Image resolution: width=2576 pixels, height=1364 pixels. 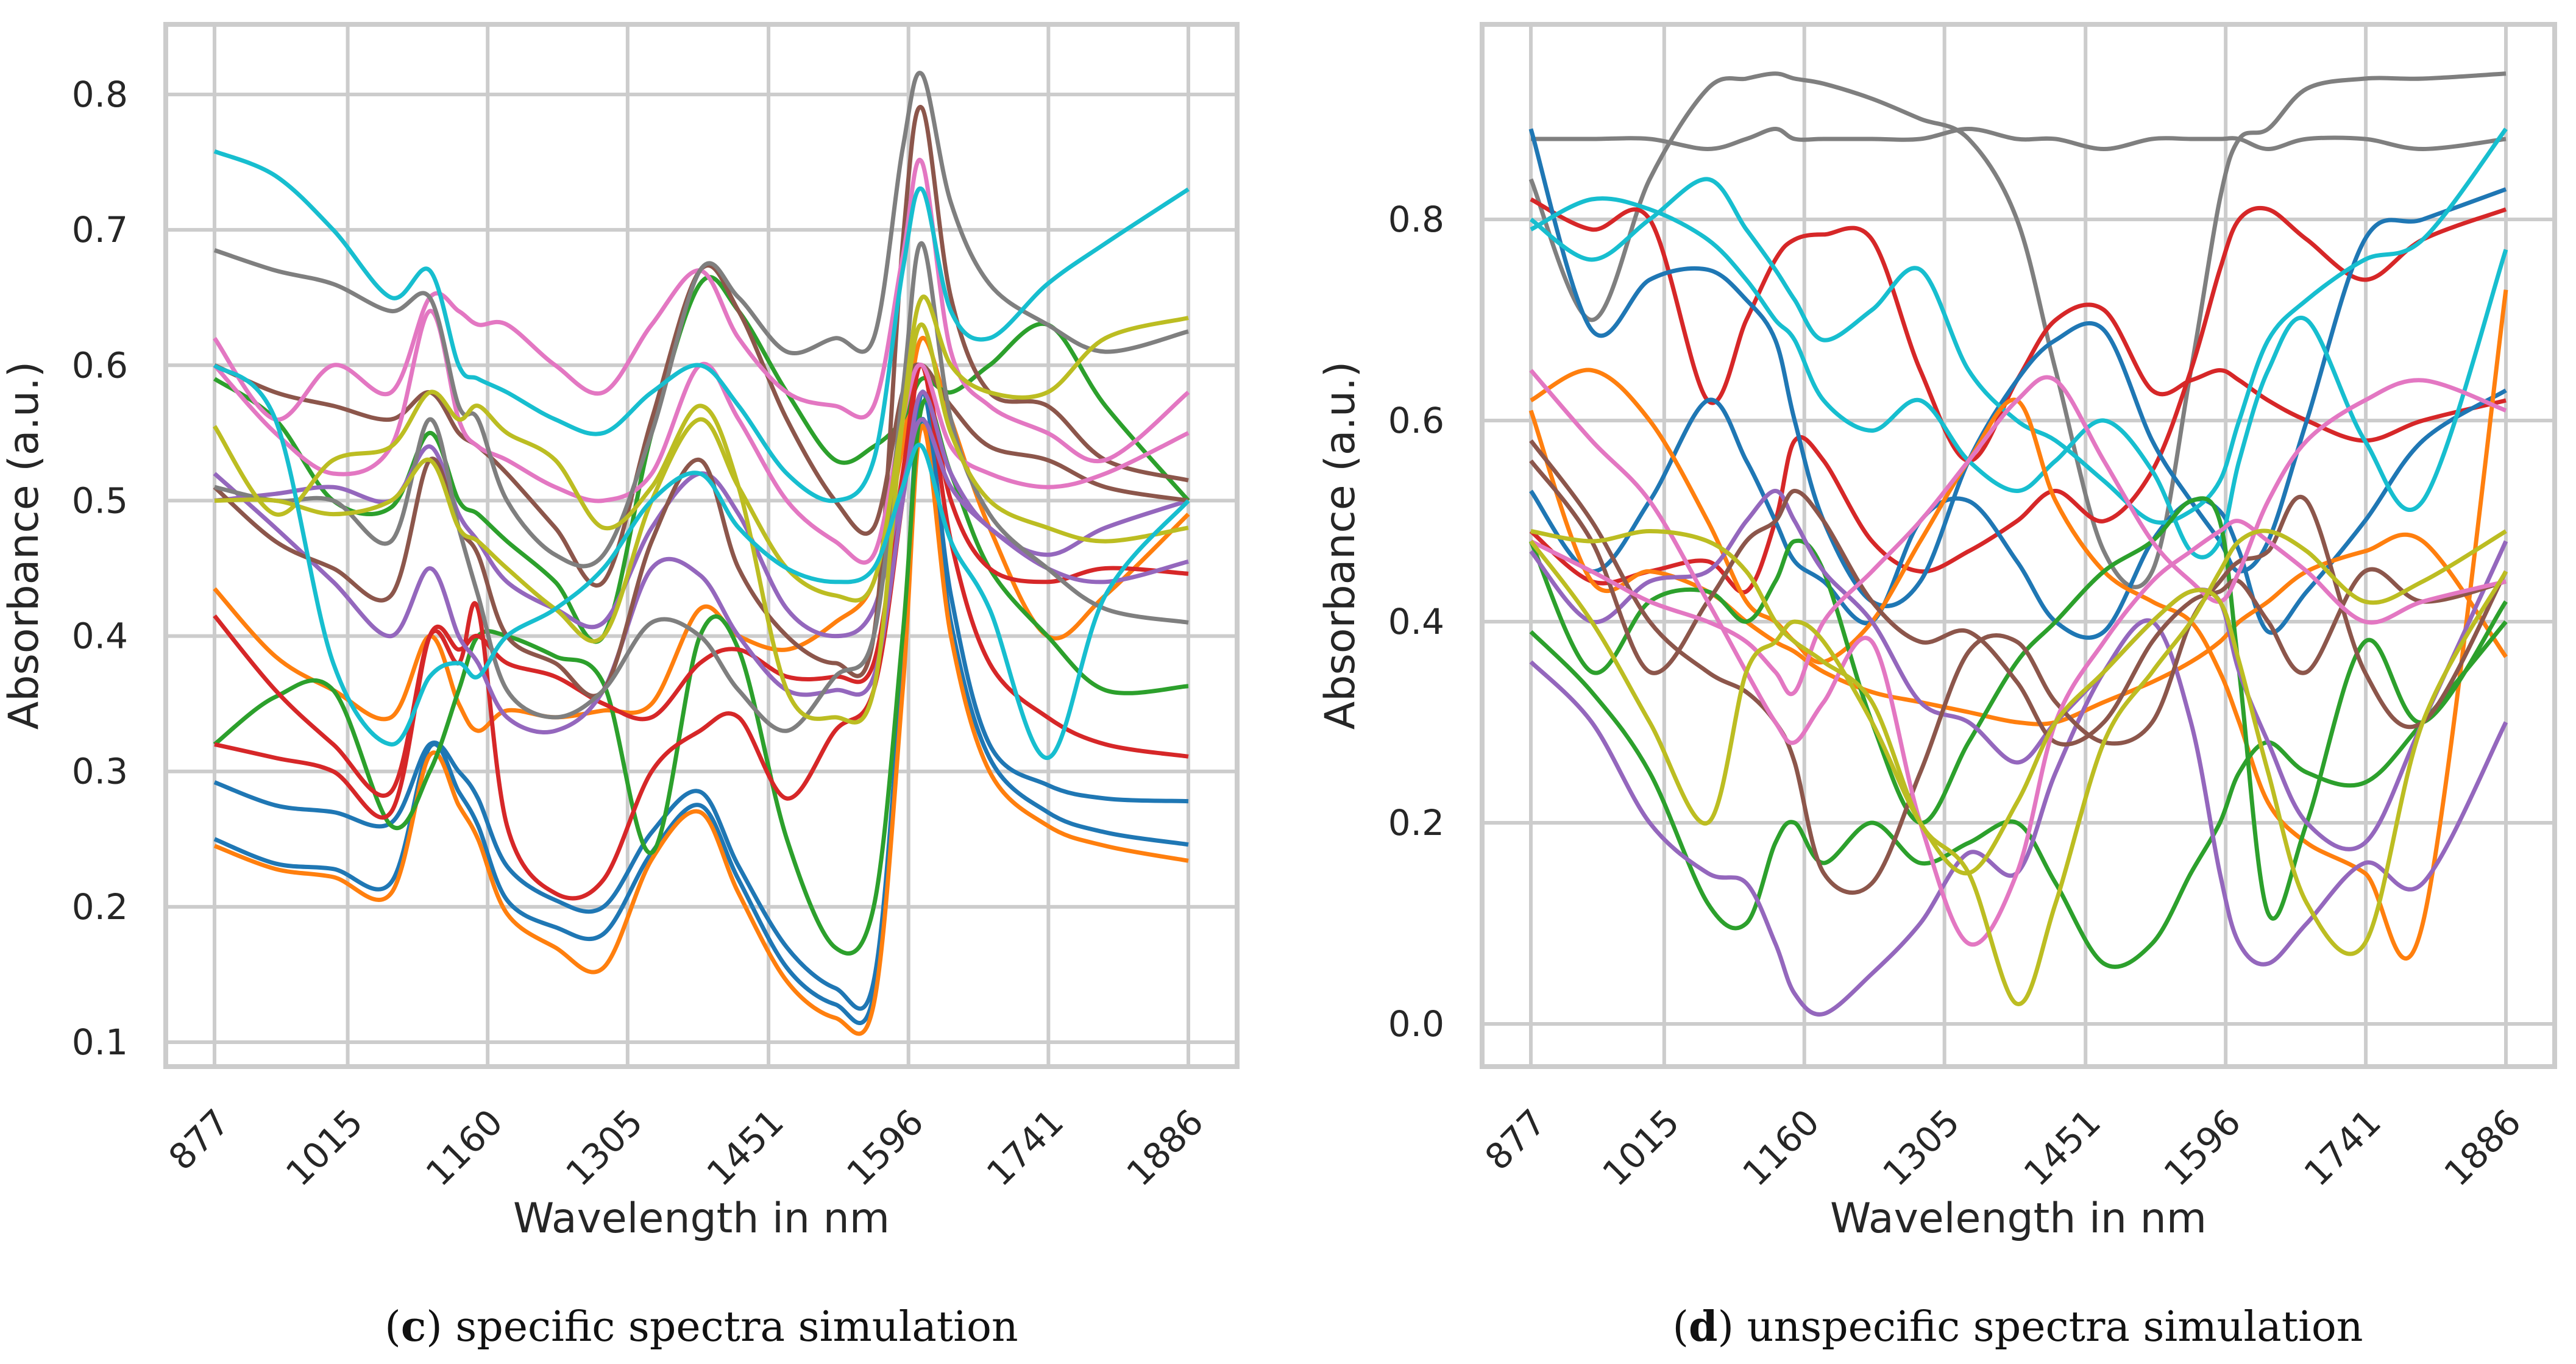 I want to click on caption-text: ) specific spectra simulation, so click(x=722, y=1327).